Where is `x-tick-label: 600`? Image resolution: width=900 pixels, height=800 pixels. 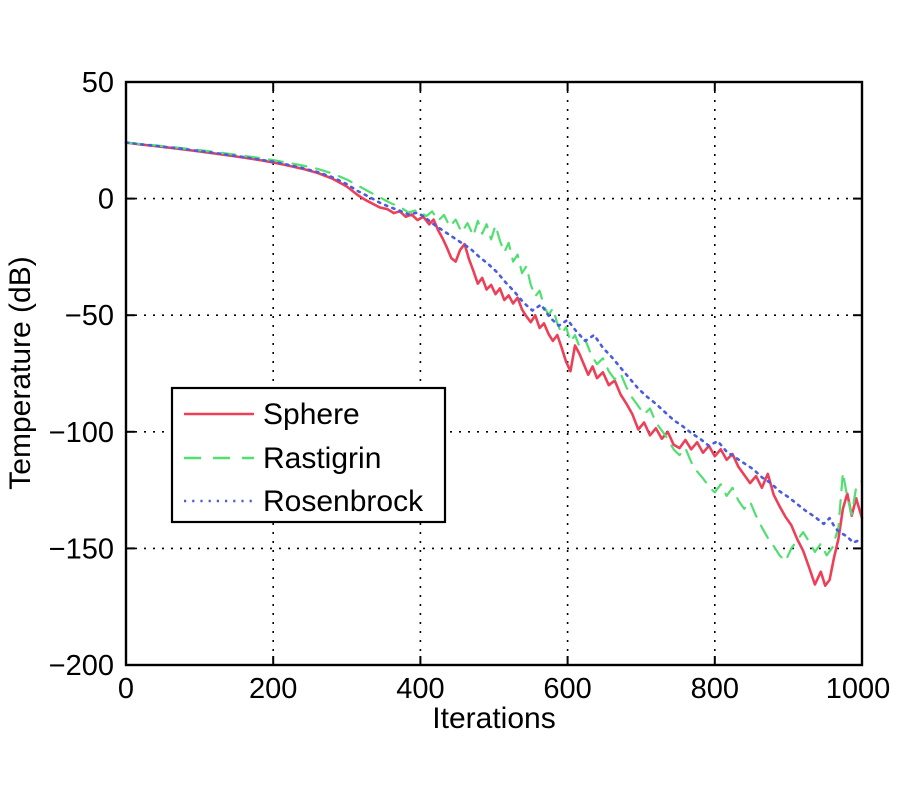
x-tick-label: 600 is located at coordinates (567, 689).